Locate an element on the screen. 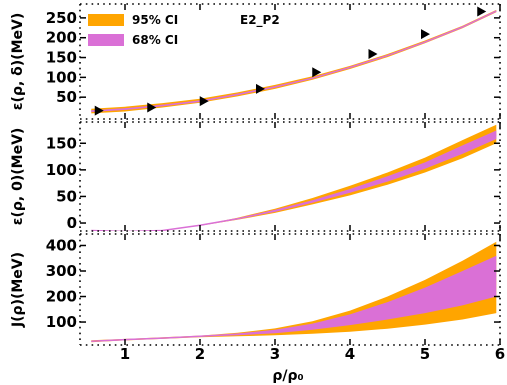 Image resolution: width=507 pixels, height=385 pixels. panel-2-ytick-label-2: 300 is located at coordinates (61, 271).